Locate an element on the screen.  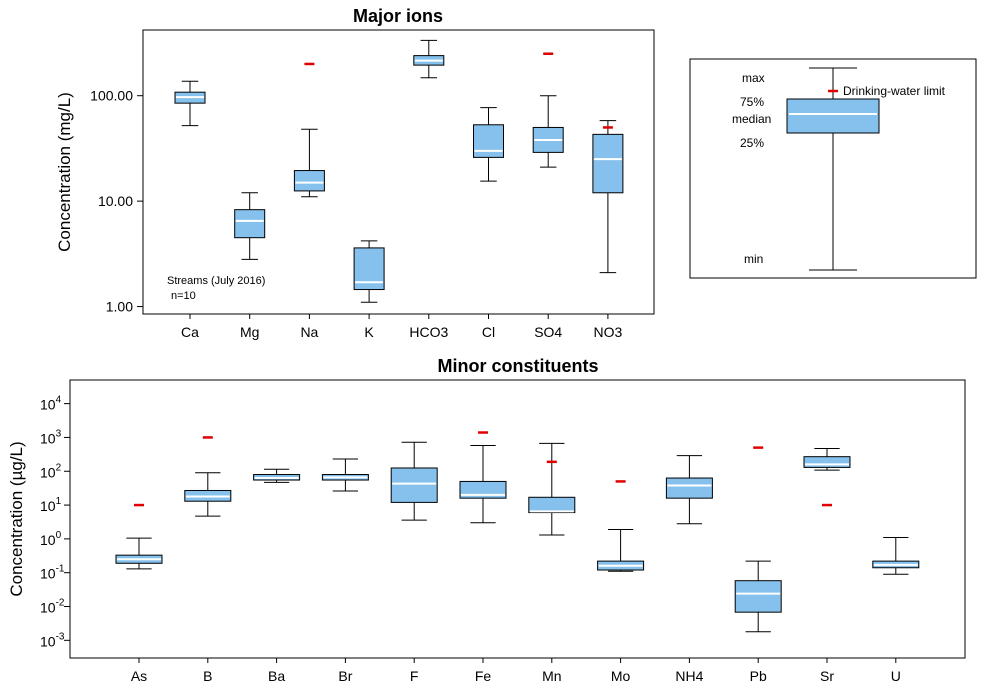
minor-constituents-box-fe is located at coordinates (483, 477).